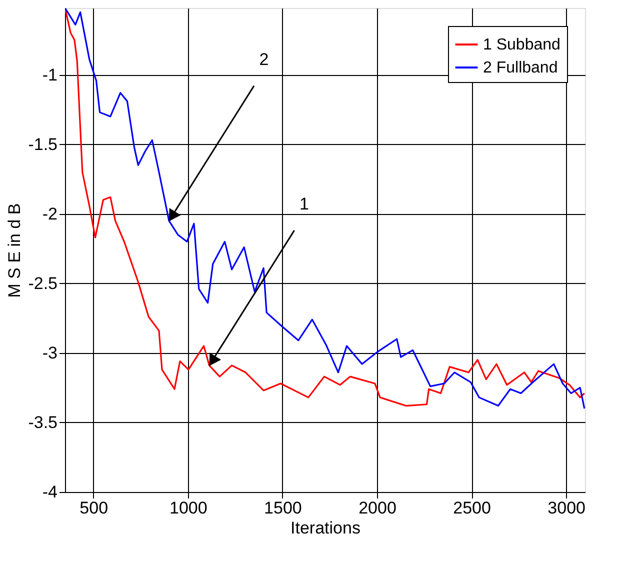 The width and height of the screenshot is (625, 567). I want to click on legend-label: 1 Subband, so click(521, 45).